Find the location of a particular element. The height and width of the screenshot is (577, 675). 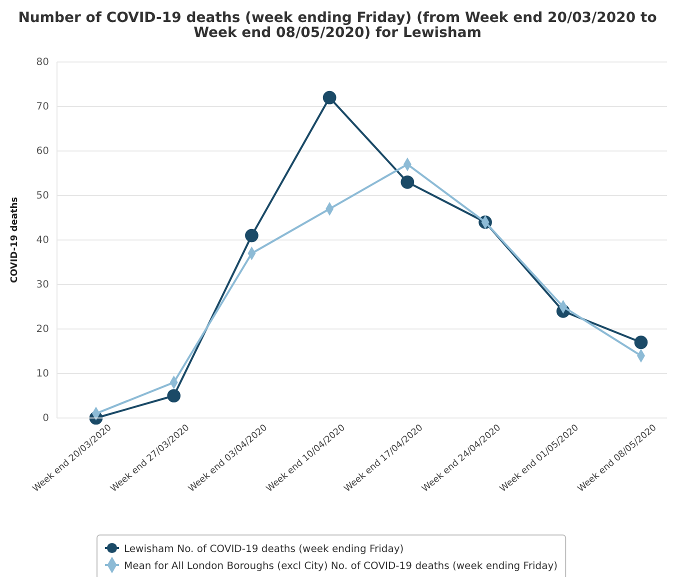

legend-label: Mean for All London Boroughs (excl City) No. of COVID-19 deaths (week ending Friday) is located at coordinates (341, 566).